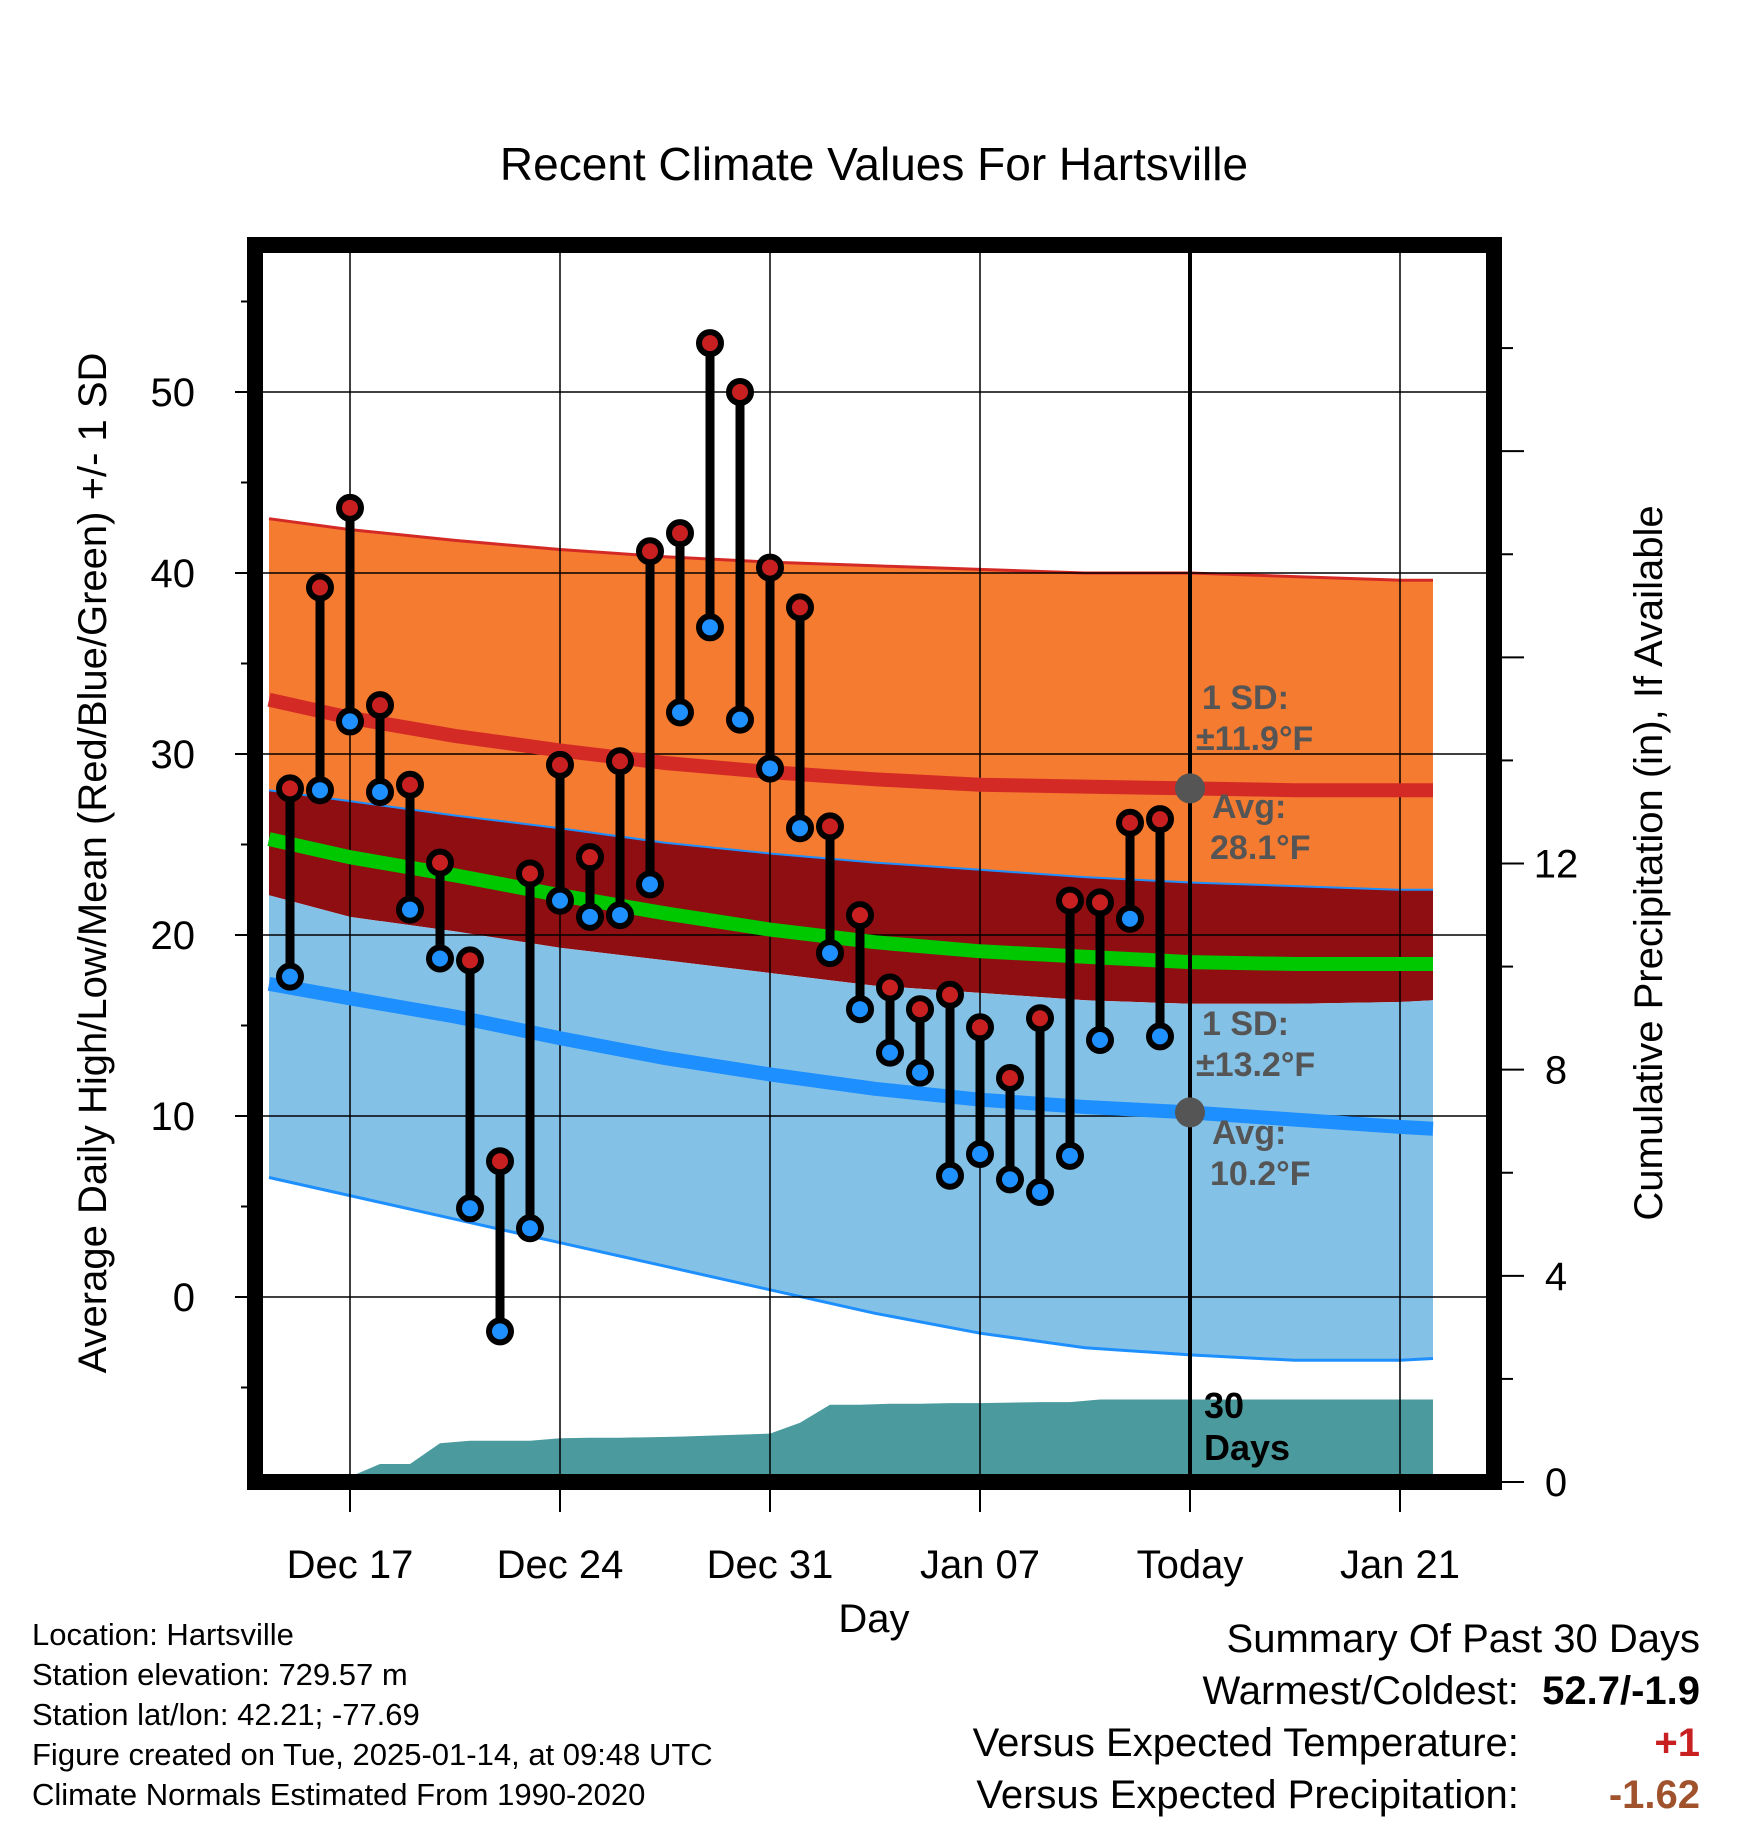 This screenshot has height=1828, width=1748. I want to click on precip-label: Versus Expected Precipitation:, so click(1247, 1795).